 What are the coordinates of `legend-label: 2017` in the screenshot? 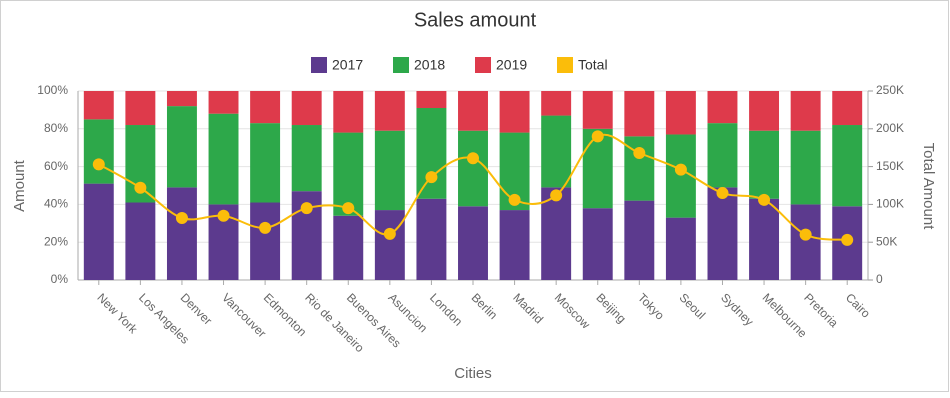 It's located at (347, 65).